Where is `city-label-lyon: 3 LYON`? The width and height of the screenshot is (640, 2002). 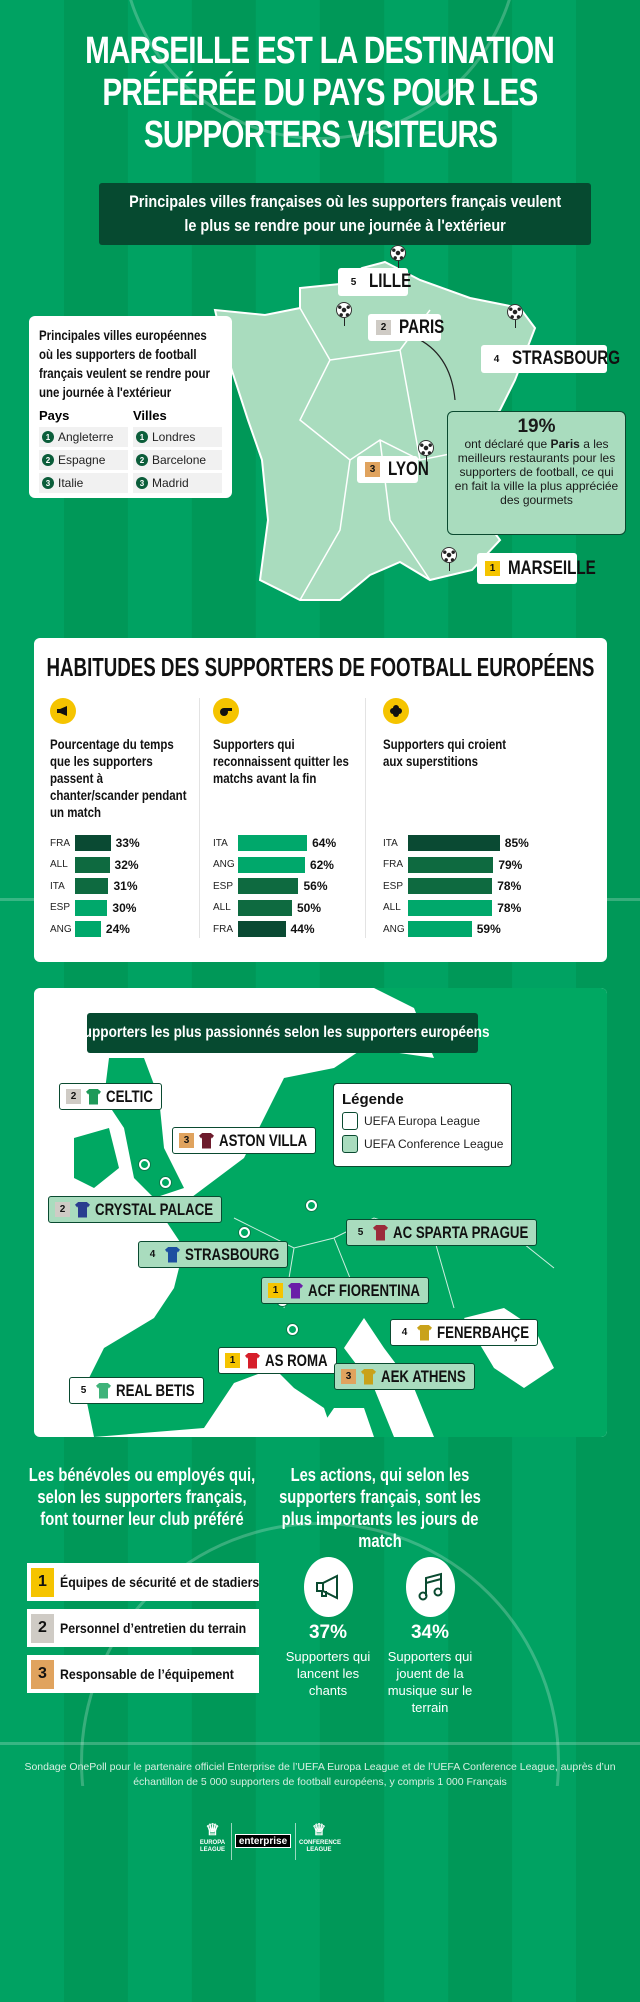 city-label-lyon: 3 LYON is located at coordinates (393, 469).